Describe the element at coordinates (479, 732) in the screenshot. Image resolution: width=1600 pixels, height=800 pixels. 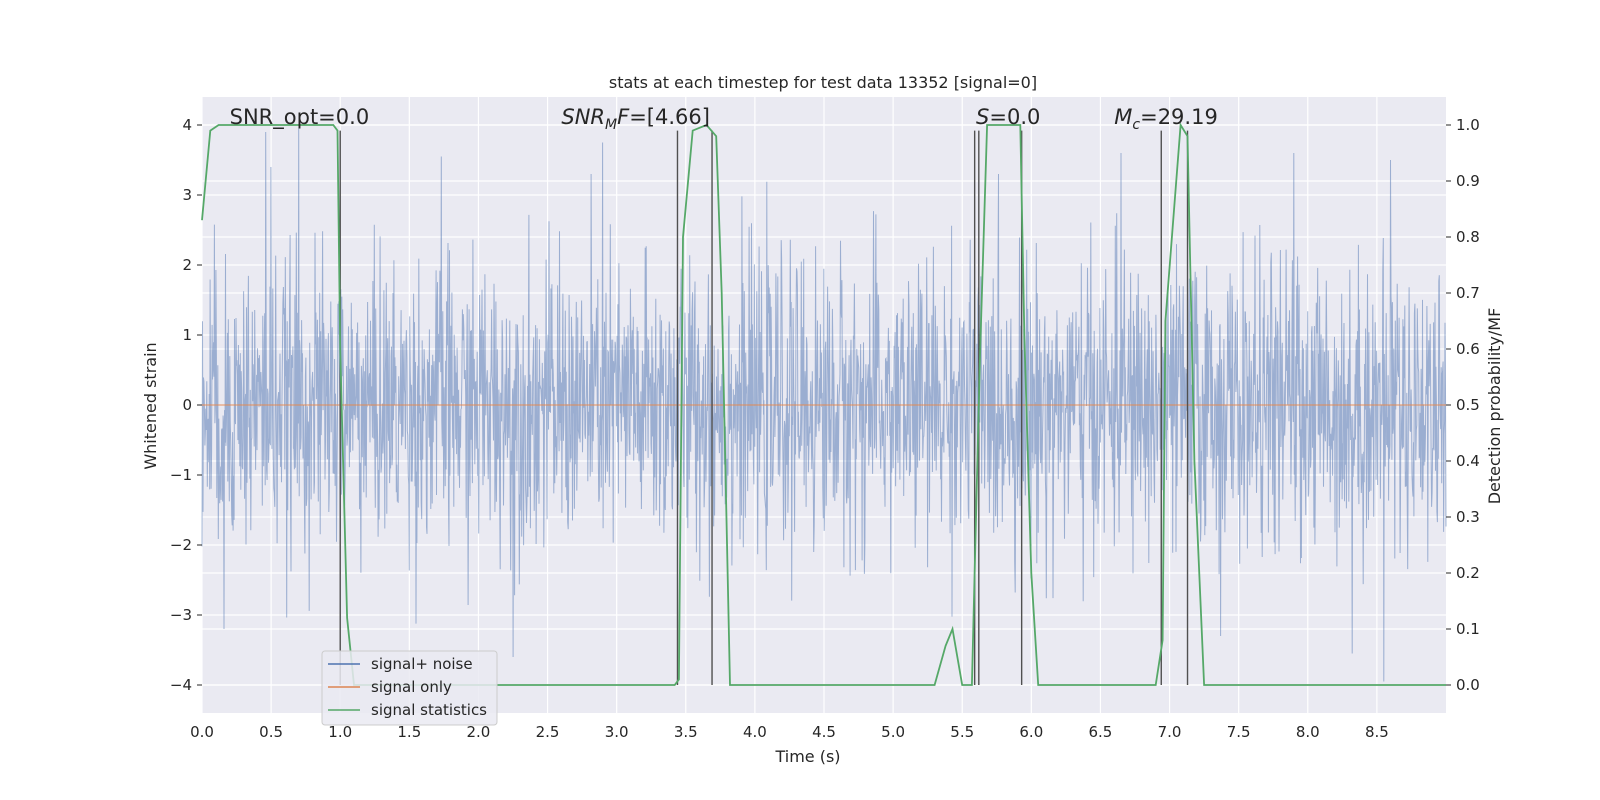
I see `x-tick-label: 2.0` at that location.